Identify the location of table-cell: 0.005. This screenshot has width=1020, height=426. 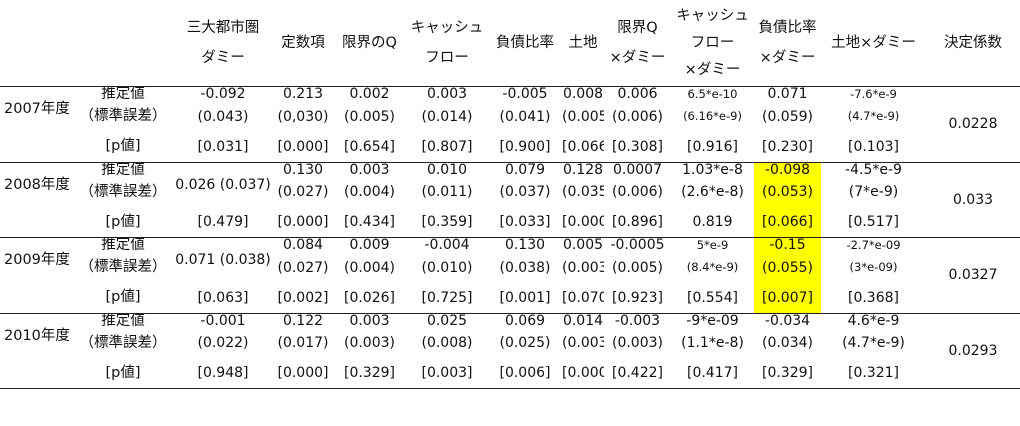
(583, 245).